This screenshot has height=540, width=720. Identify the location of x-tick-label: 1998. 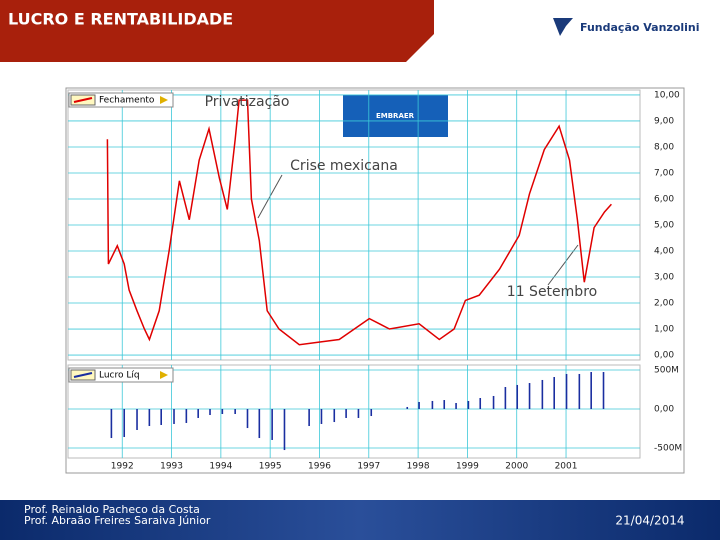
(418, 467).